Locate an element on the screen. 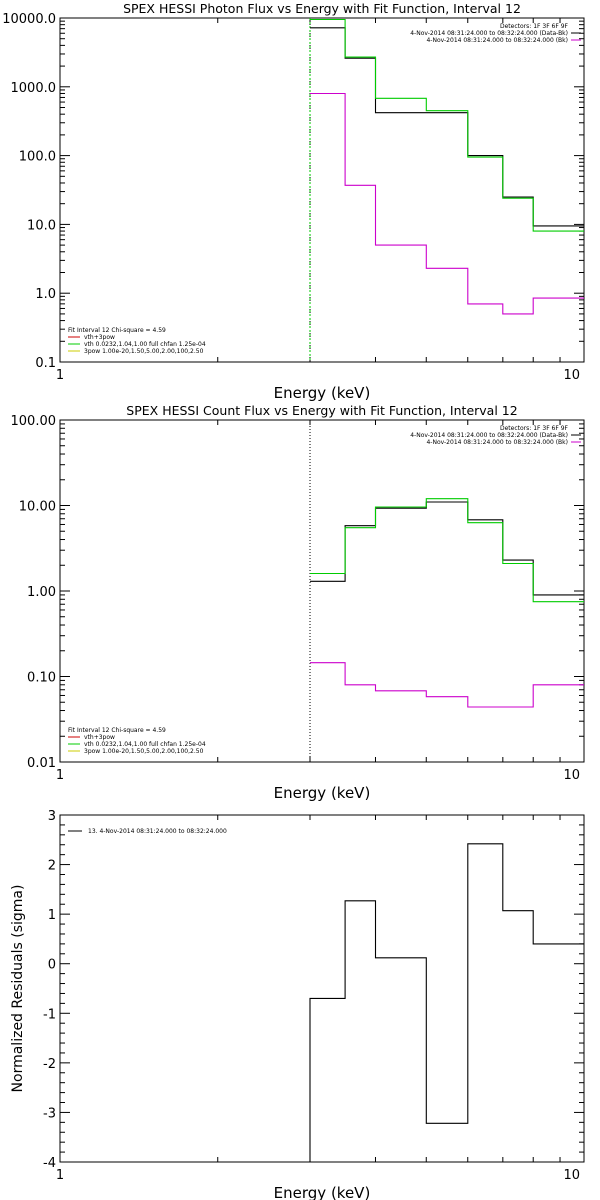  y-tick-label: -2 is located at coordinates (49, 1064).